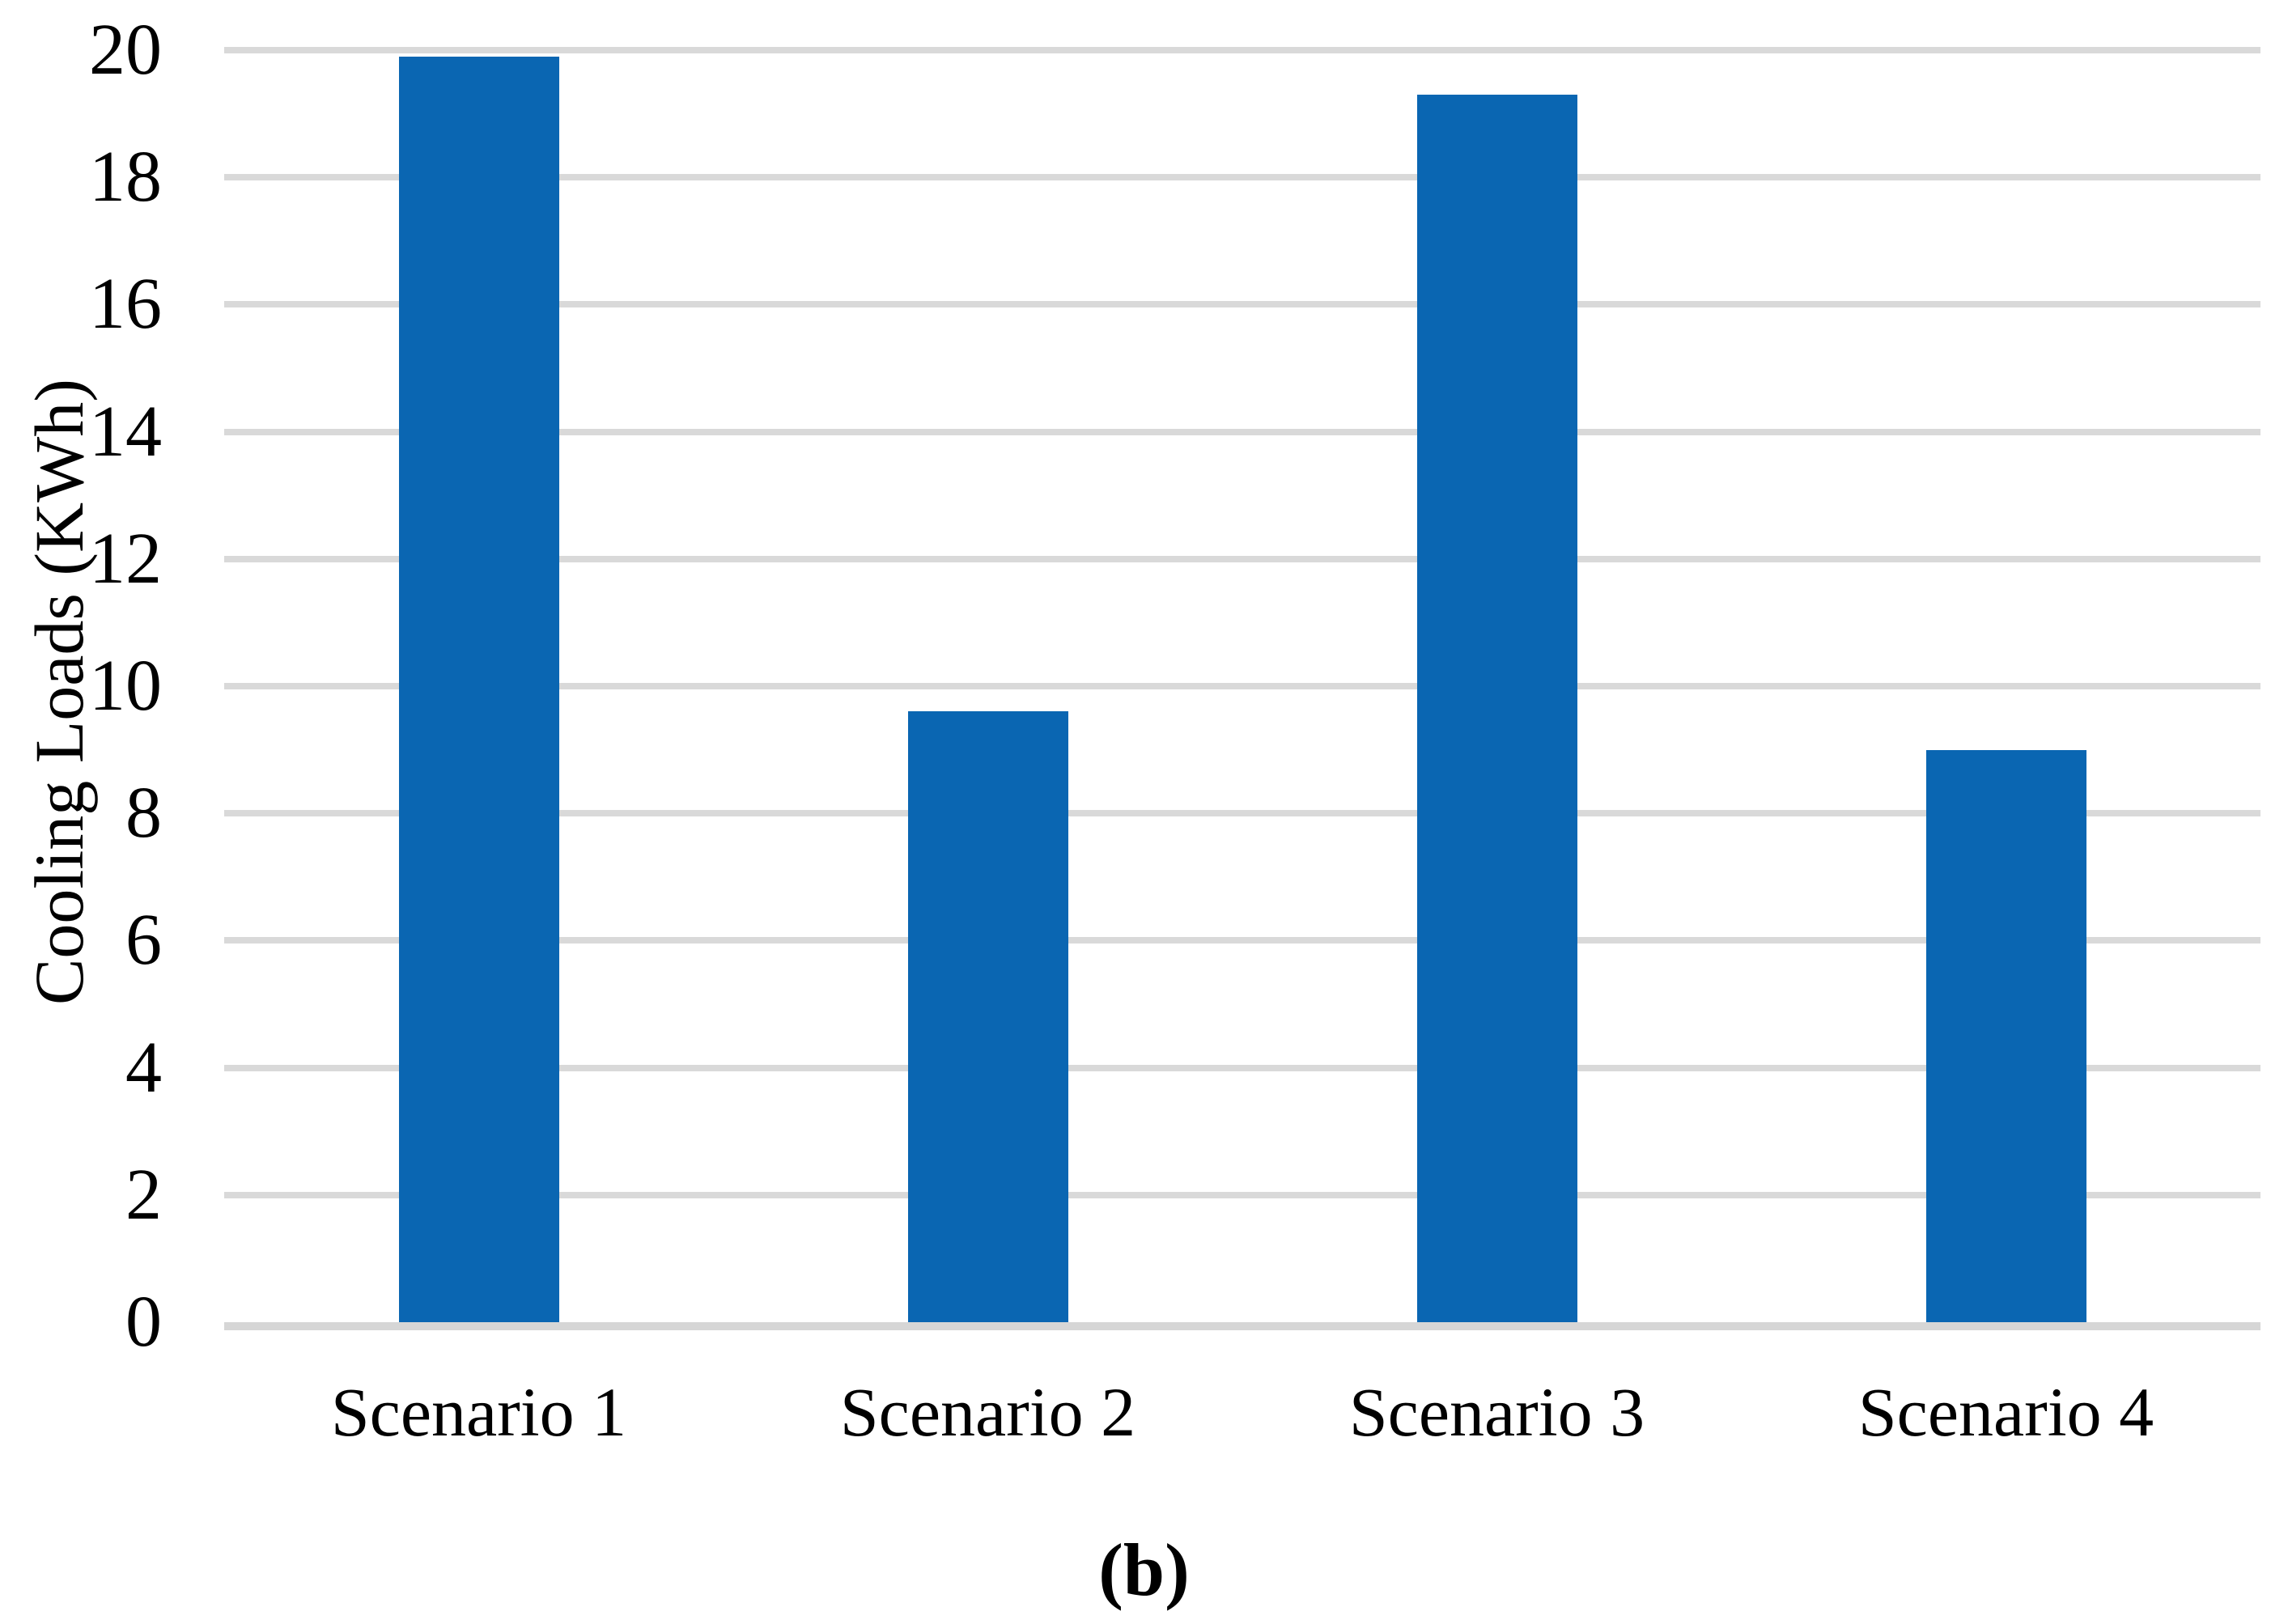 This screenshot has width=2288, height=1624. What do you see at coordinates (144, 813) in the screenshot?
I see `y-tick-label-8: 8` at bounding box center [144, 813].